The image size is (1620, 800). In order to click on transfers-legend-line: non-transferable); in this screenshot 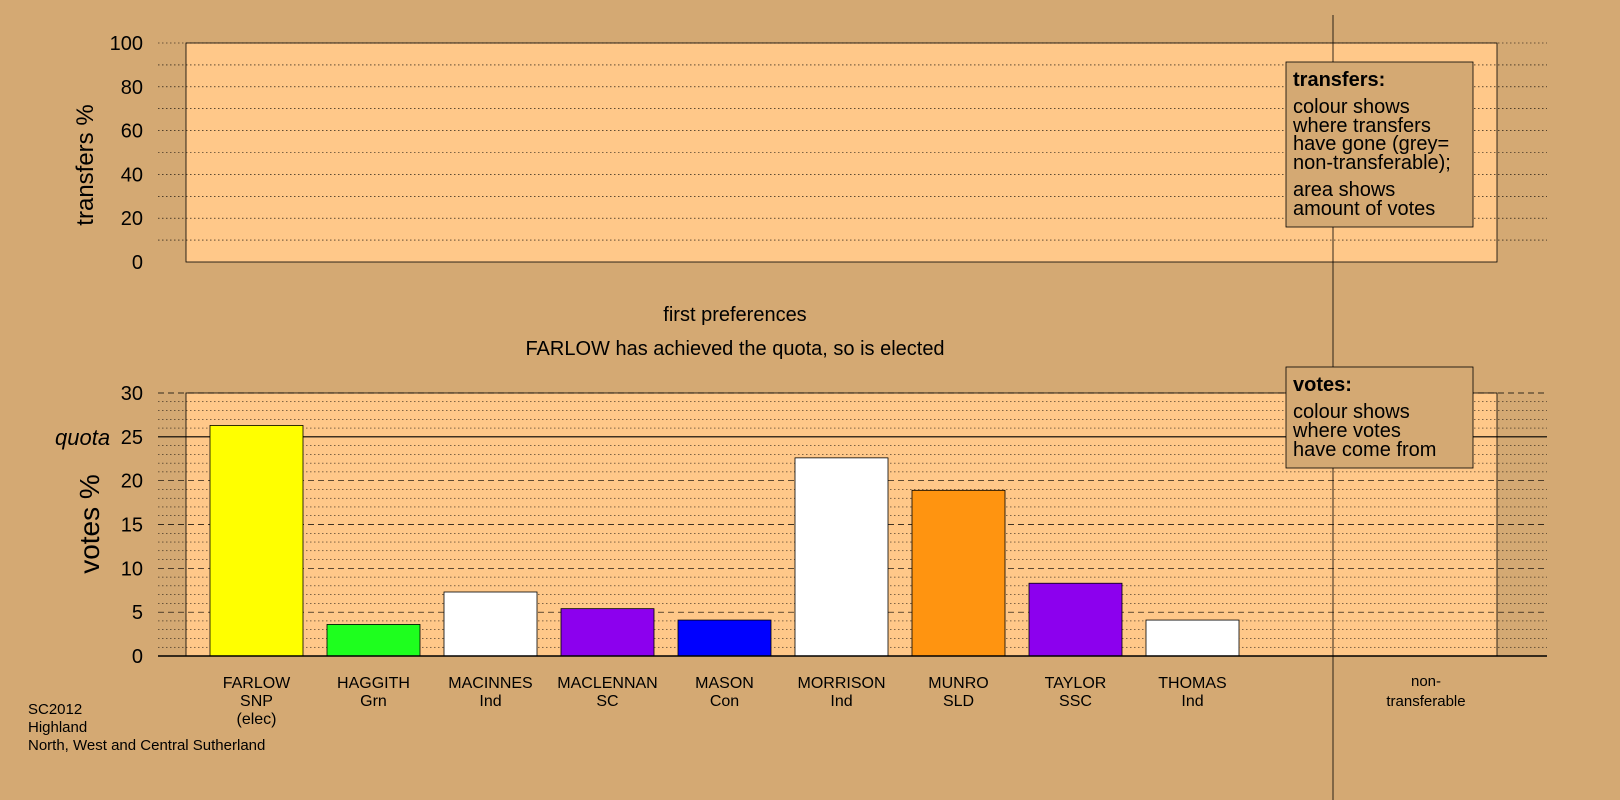, I will do `click(1372, 163)`.